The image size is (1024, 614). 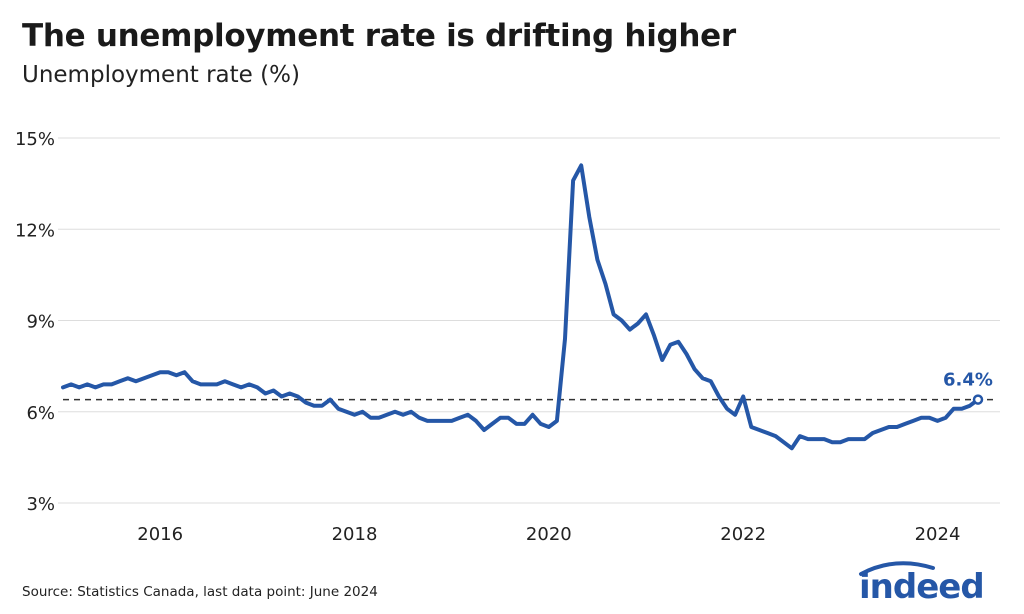 What do you see at coordinates (40, 413) in the screenshot?
I see `y-tick-label: 6%` at bounding box center [40, 413].